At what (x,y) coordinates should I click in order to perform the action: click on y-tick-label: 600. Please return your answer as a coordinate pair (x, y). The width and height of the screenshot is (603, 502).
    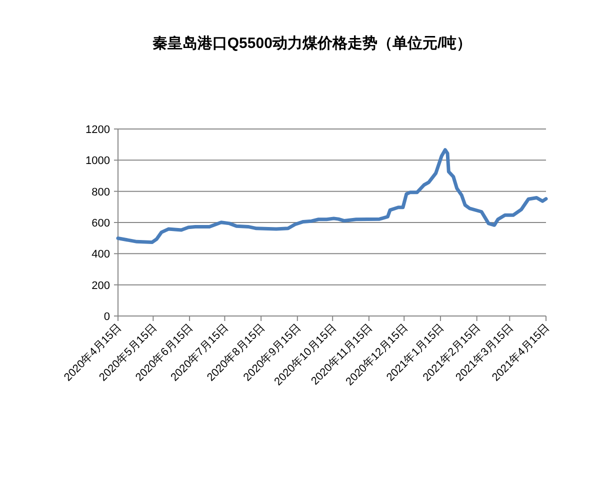
    Looking at the image, I should click on (101, 224).